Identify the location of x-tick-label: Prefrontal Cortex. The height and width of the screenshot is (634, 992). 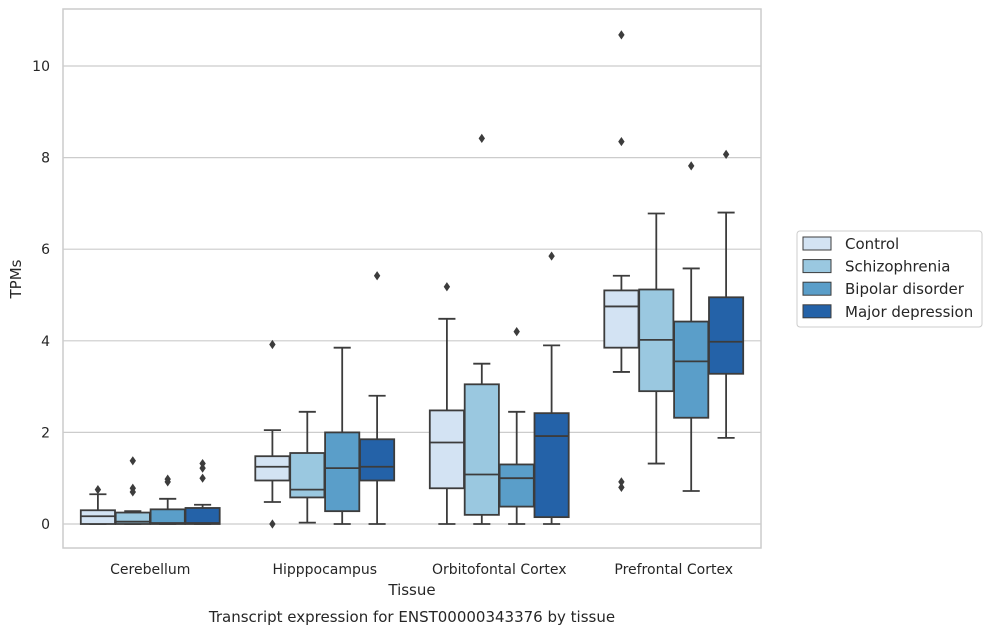
(673, 570).